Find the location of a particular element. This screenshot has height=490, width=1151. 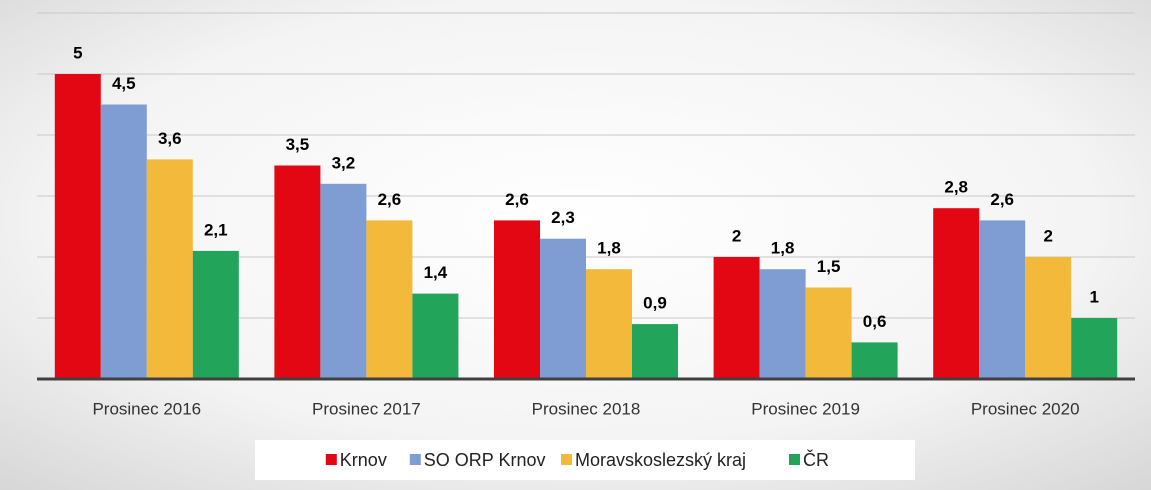

legend-label: ČR is located at coordinates (816, 459).